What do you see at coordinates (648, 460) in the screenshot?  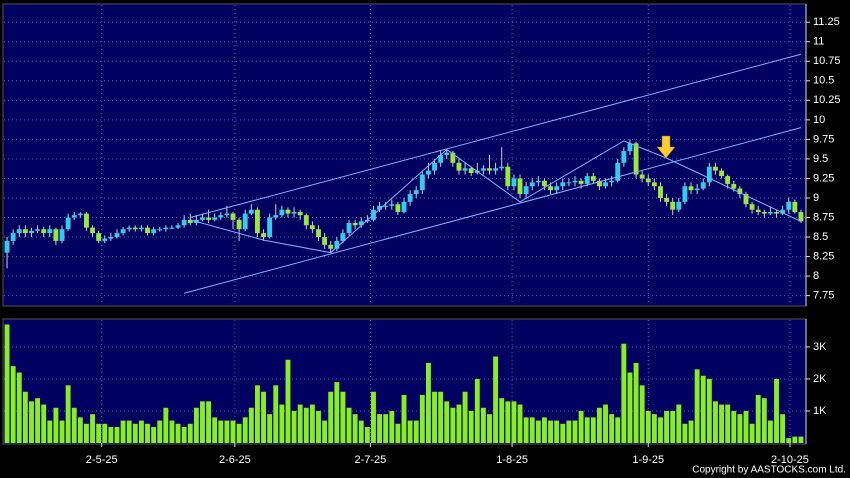 I see `x-tick-label: 1-9-25` at bounding box center [648, 460].